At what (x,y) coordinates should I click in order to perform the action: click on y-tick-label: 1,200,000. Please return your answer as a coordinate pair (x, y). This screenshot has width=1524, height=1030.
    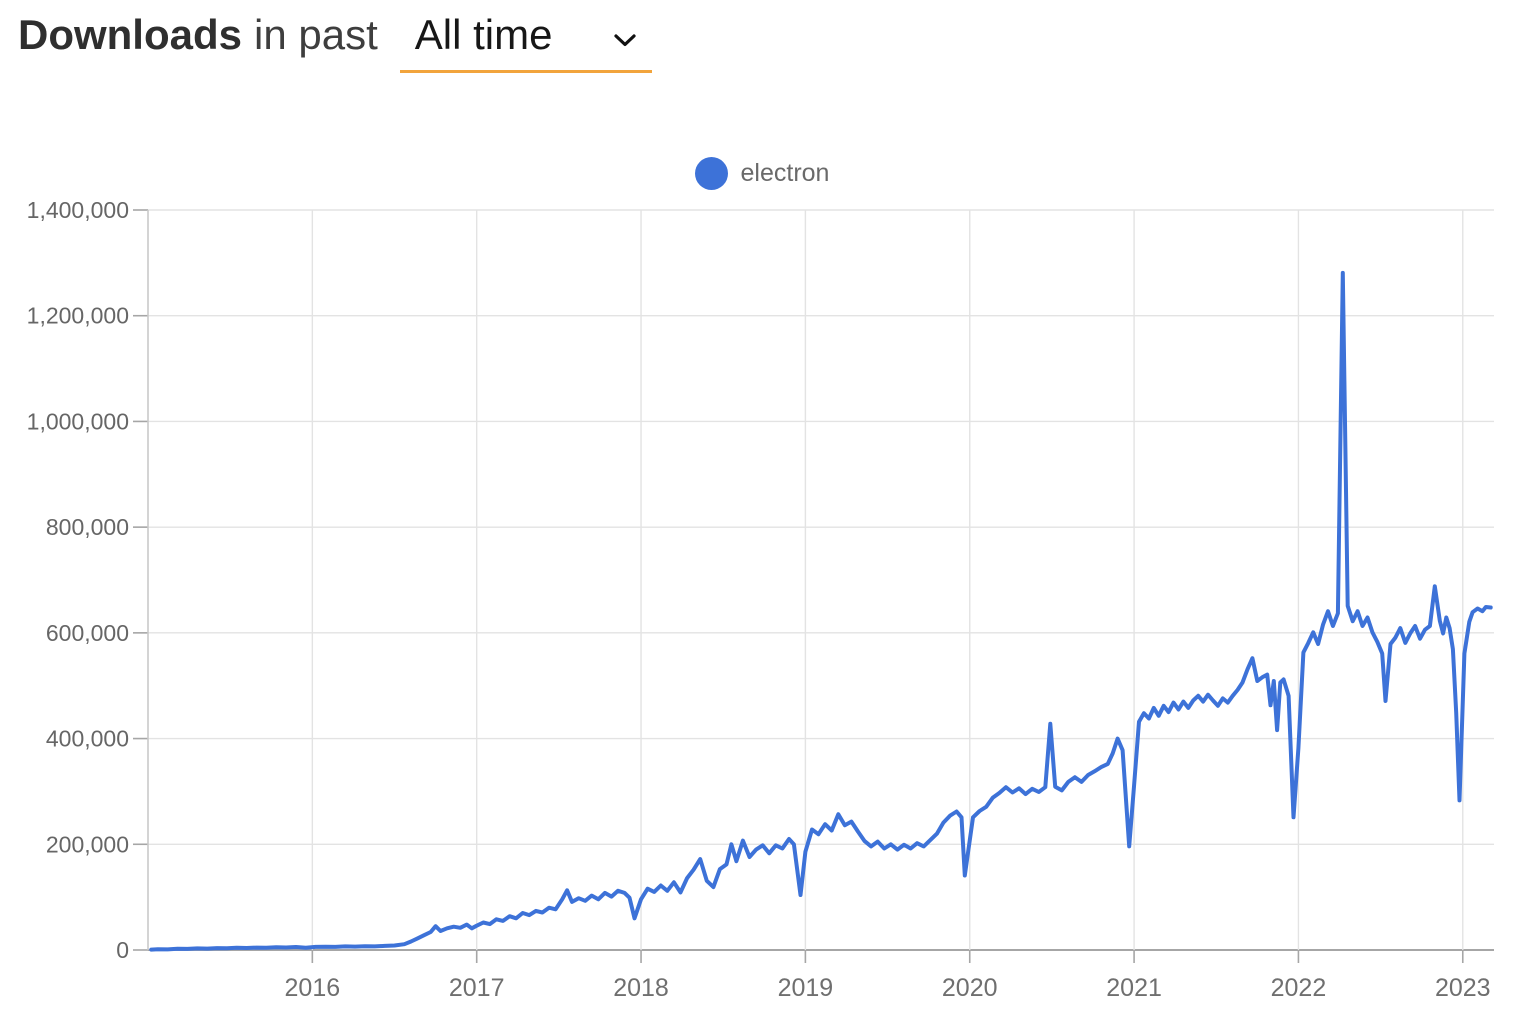
    Looking at the image, I should click on (78, 316).